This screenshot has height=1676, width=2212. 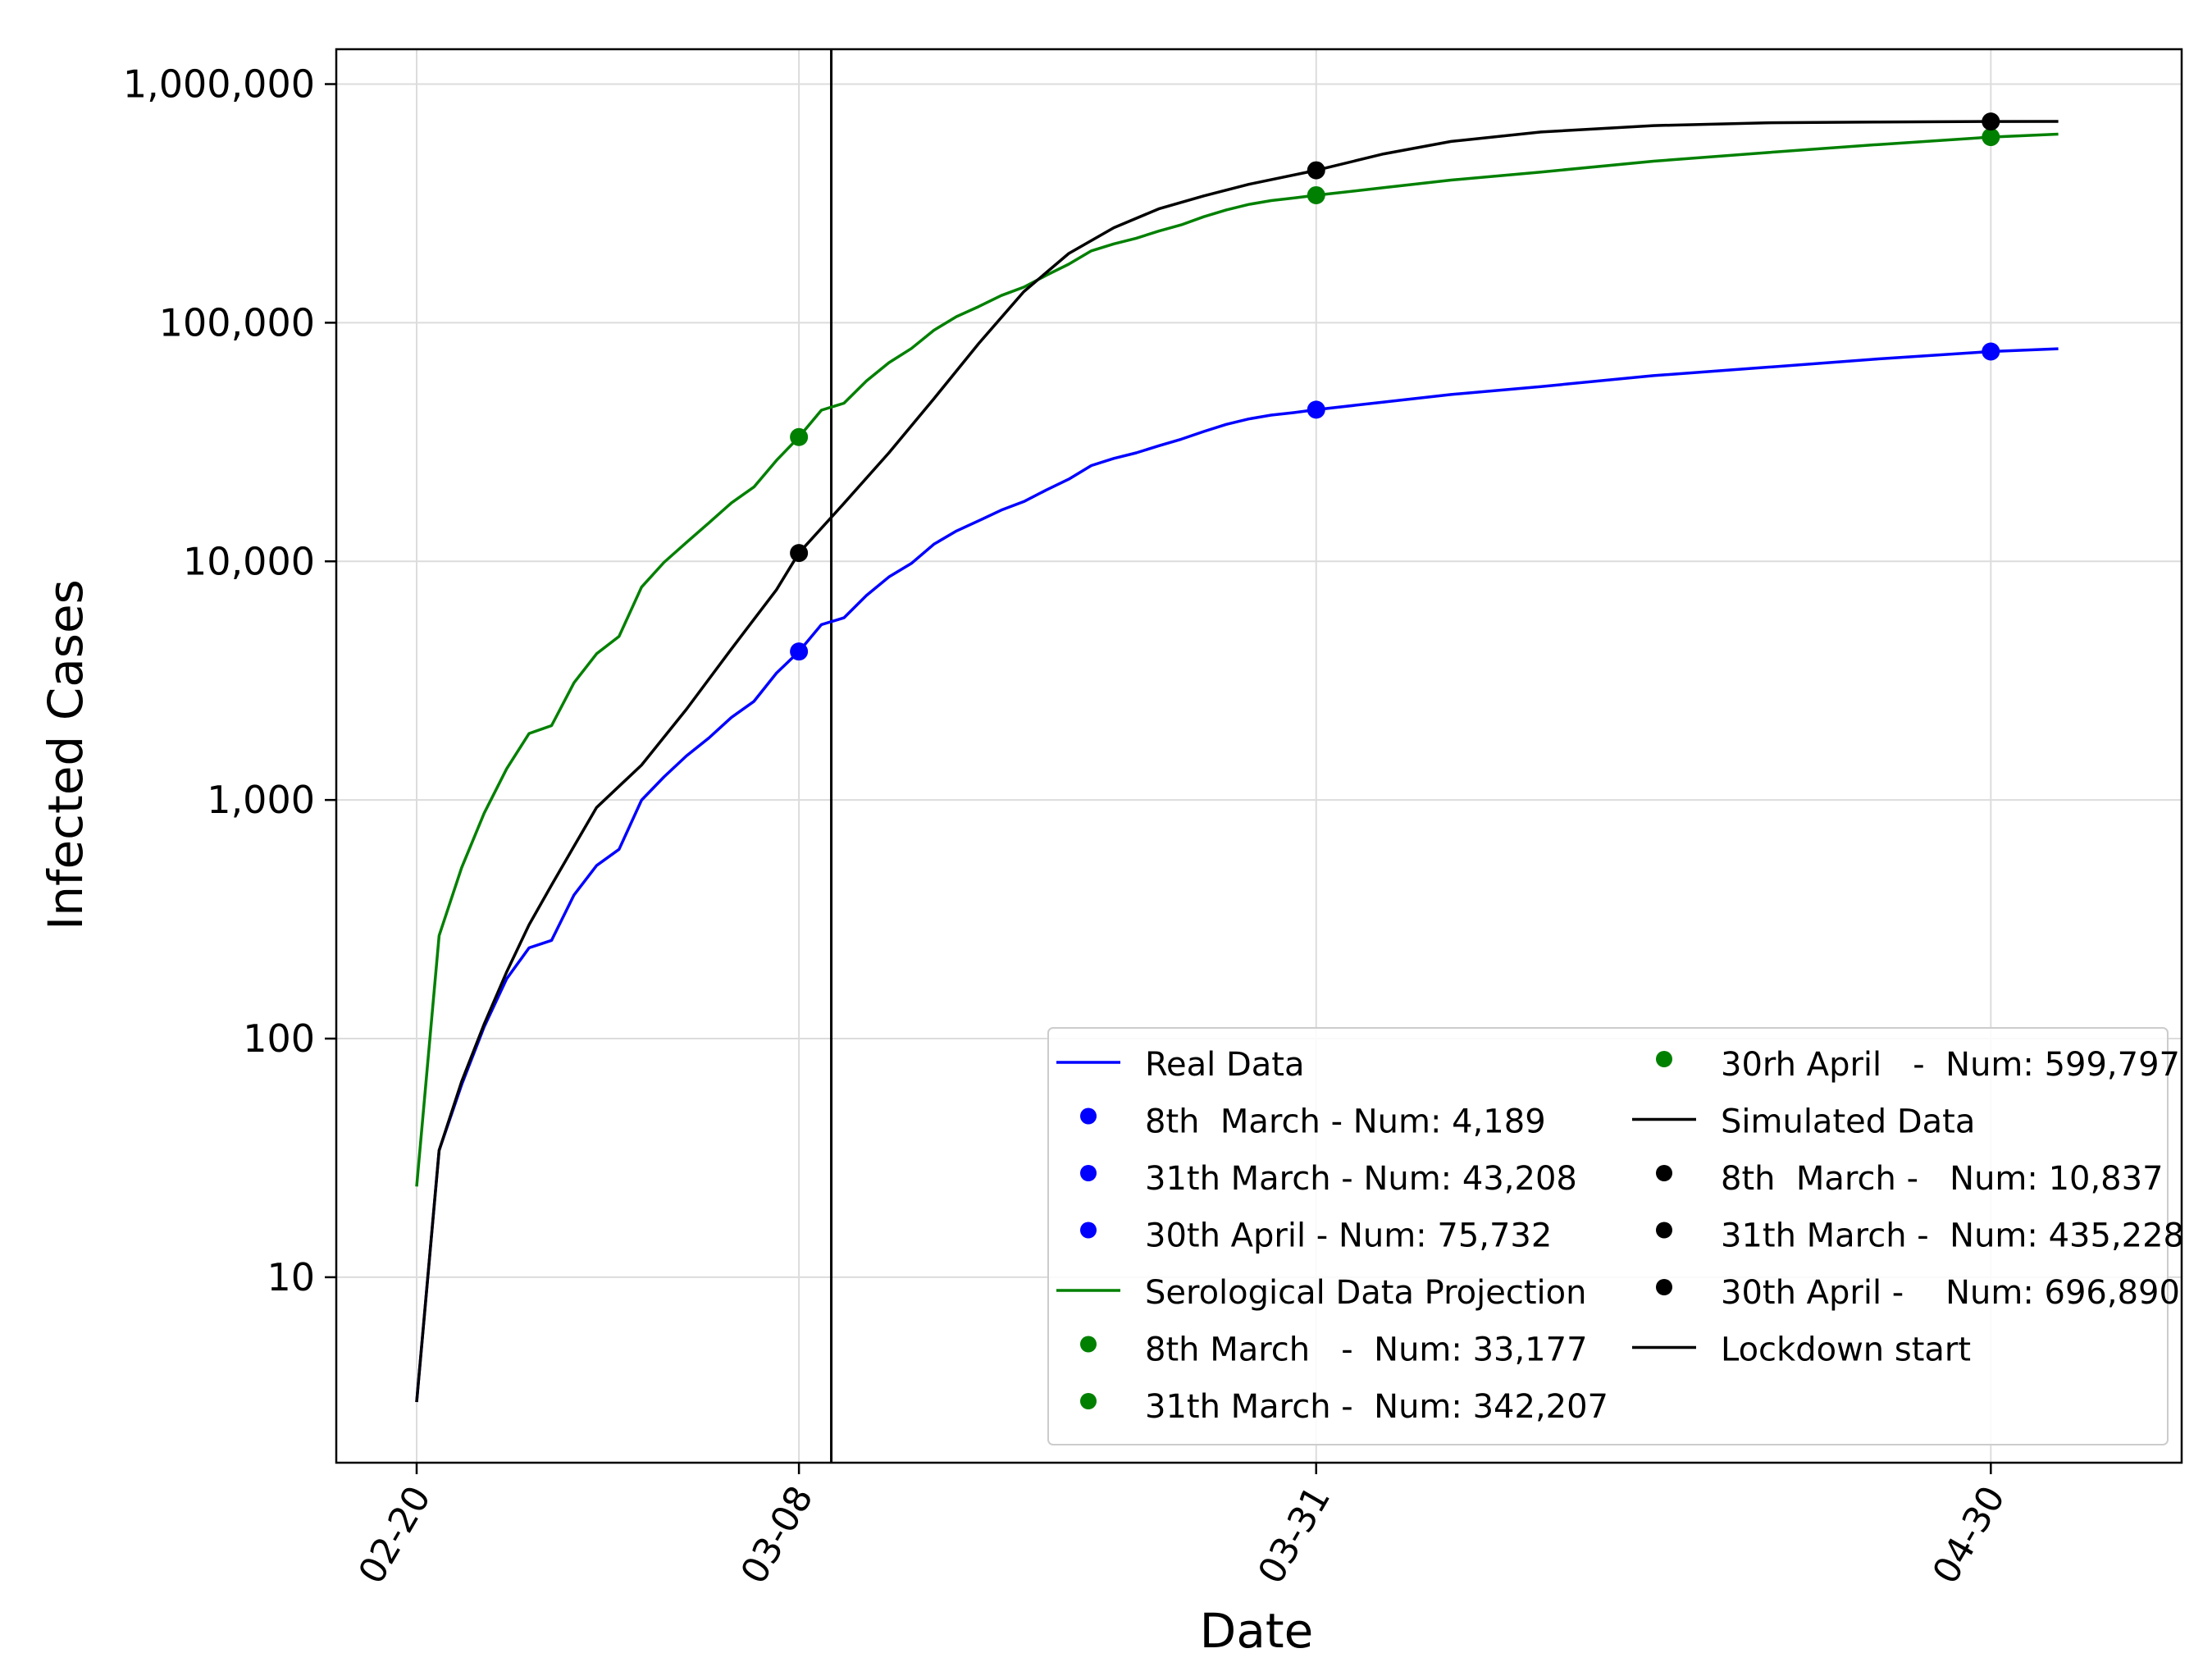 I want to click on y-tick-label: 100,000, so click(x=237, y=322).